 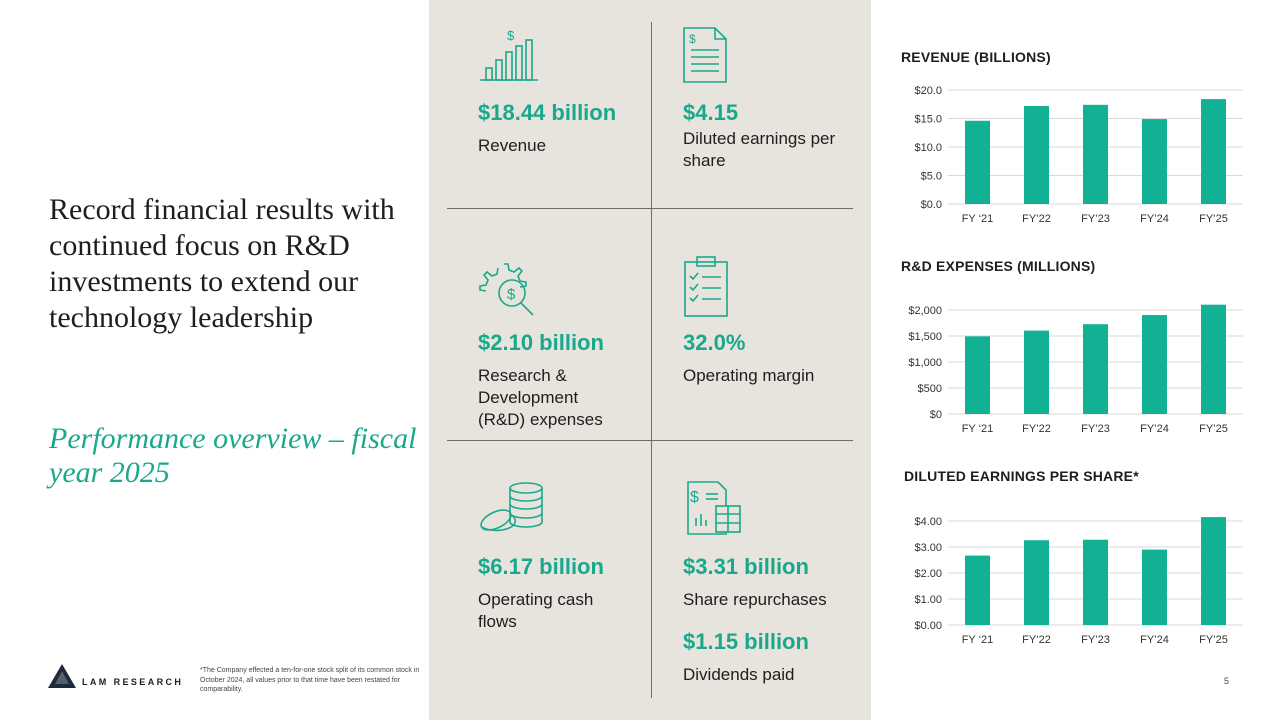 What do you see at coordinates (928, 120) in the screenshot?
I see `y-tick-label: $15.0` at bounding box center [928, 120].